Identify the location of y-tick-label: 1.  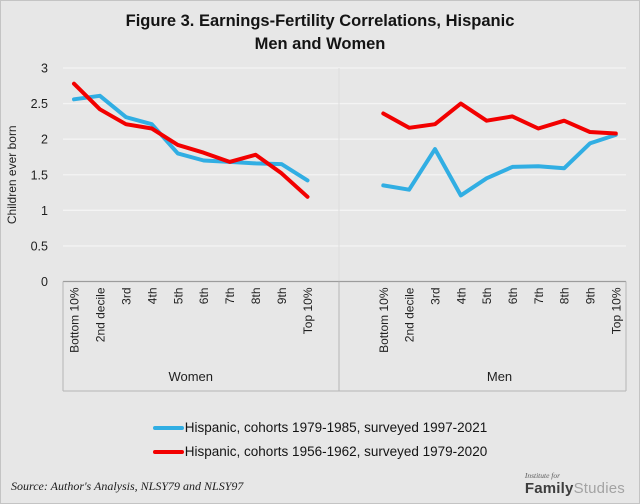
(44, 211).